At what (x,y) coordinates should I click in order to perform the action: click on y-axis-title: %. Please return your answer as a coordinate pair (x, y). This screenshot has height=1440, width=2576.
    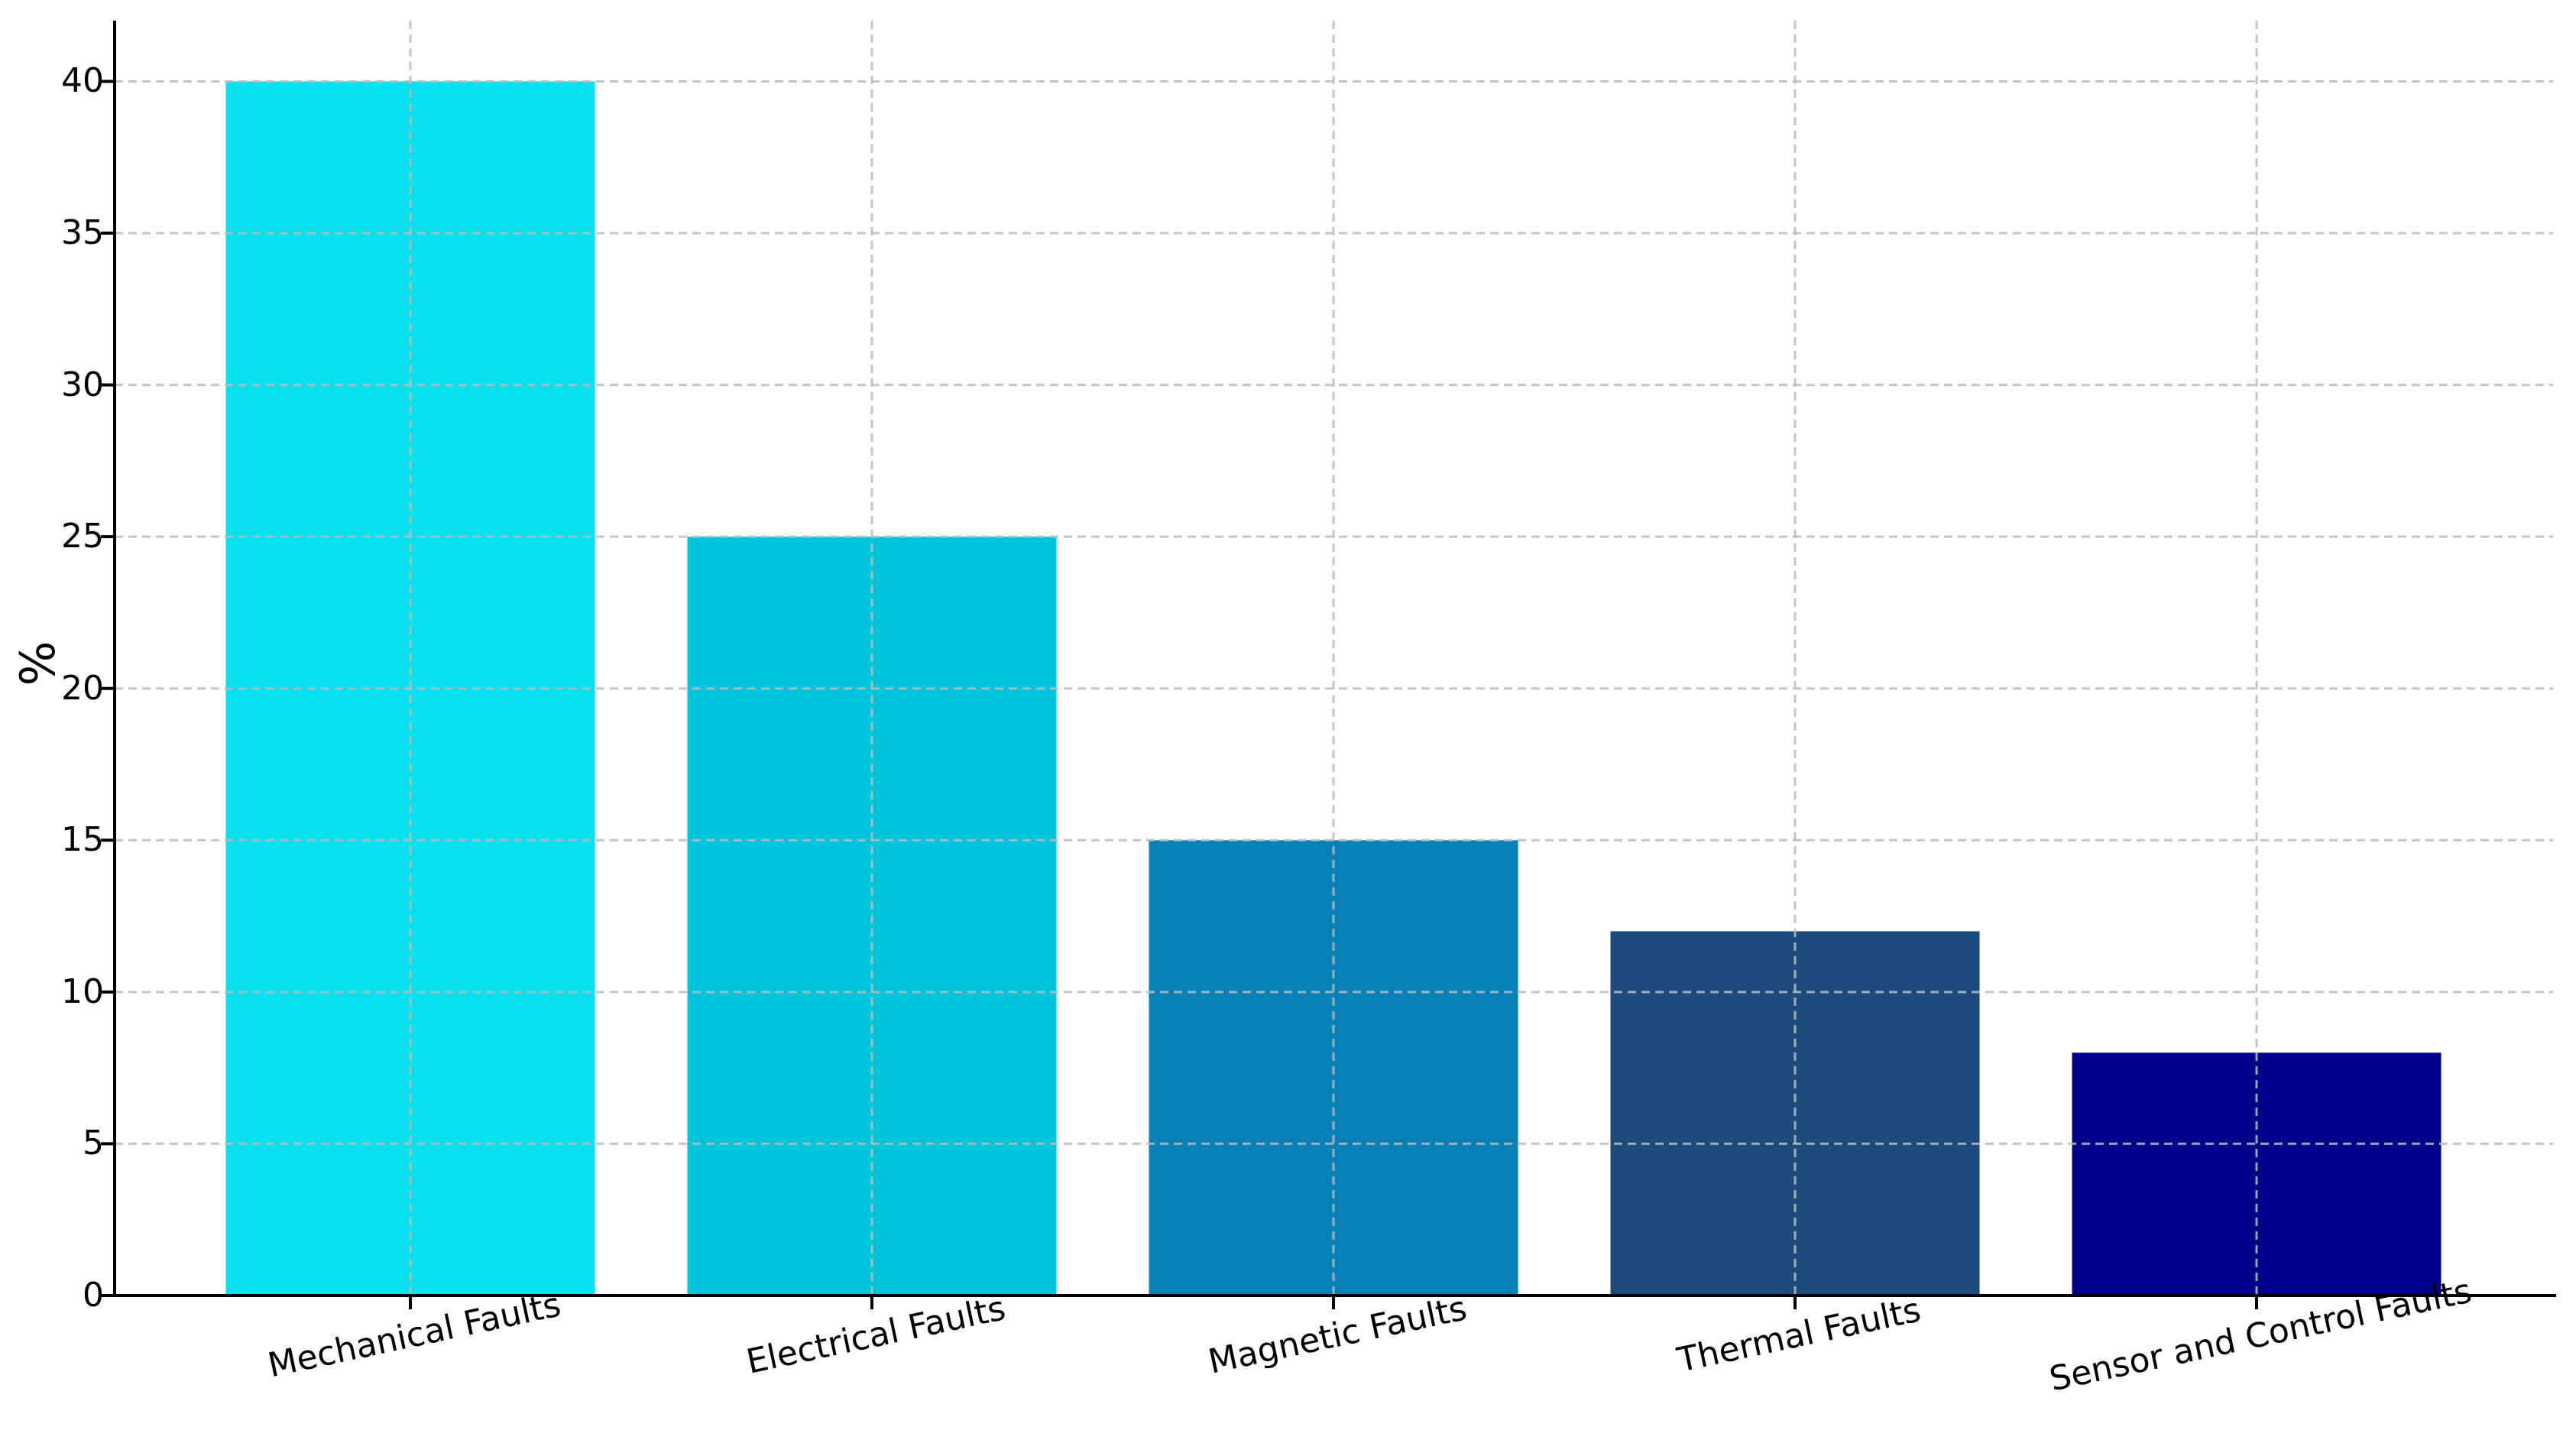
    Looking at the image, I should click on (38, 663).